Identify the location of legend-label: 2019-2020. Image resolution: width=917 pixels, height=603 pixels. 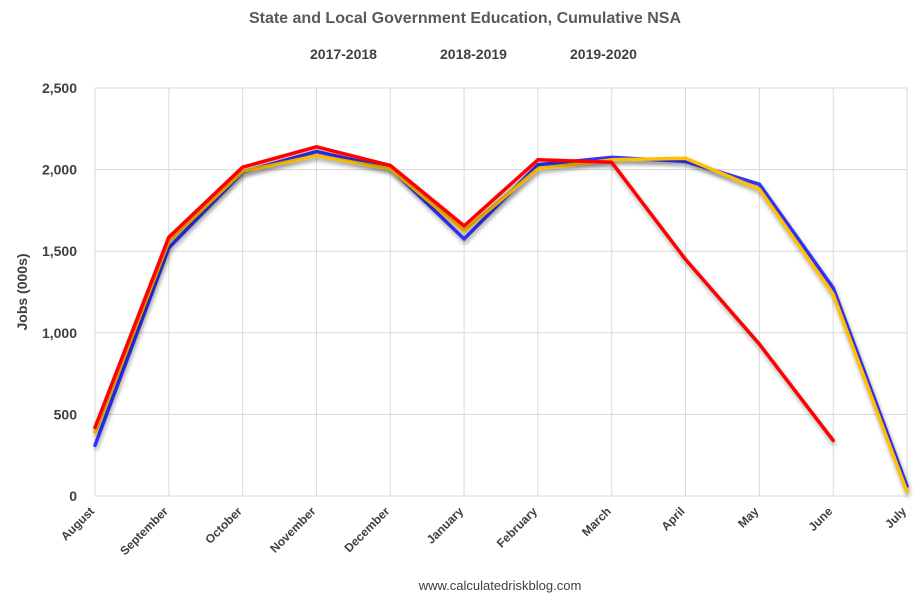
(603, 54).